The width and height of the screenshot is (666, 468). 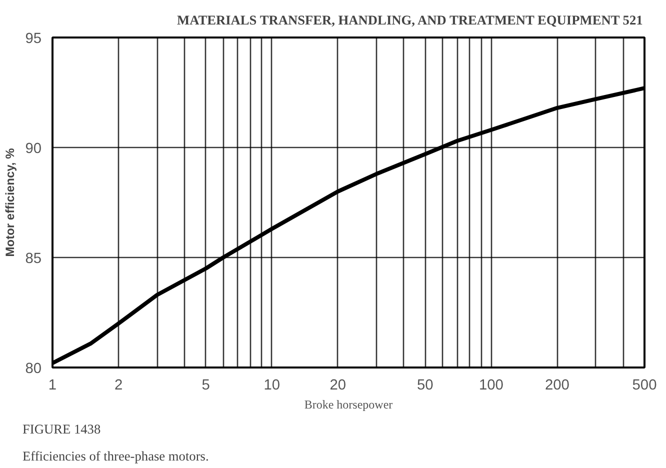 What do you see at coordinates (409, 20) in the screenshot?
I see `text: MATERIALS TRANSFER, HANDLING, AND TREATMENT EQUIPMENT 521` at bounding box center [409, 20].